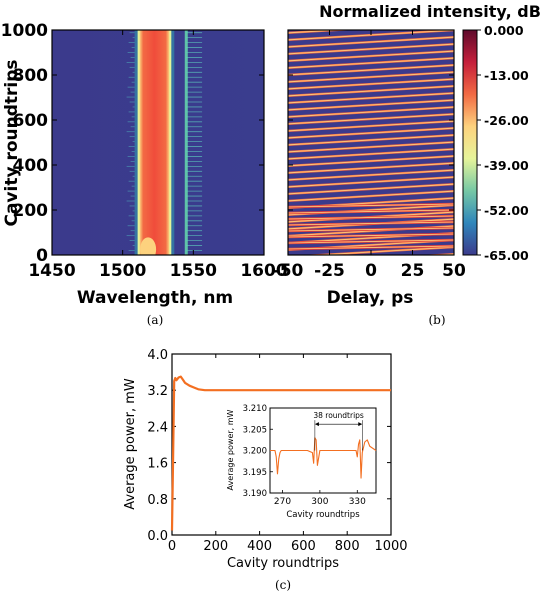 This screenshot has height=595, width=550. I want to click on panel-a-ytick-label: 600, so click(31, 121).